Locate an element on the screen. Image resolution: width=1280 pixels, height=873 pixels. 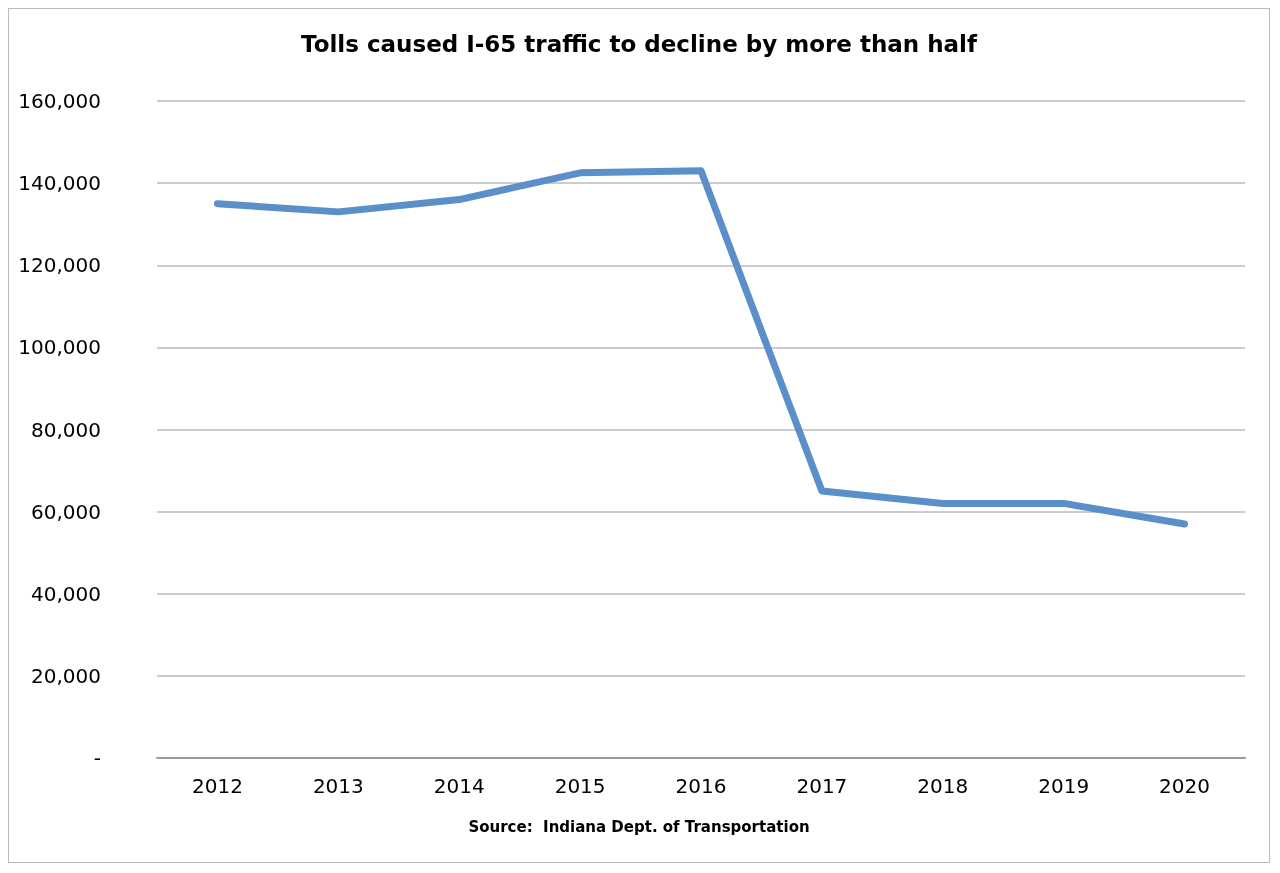
x-tick-label: 2017 is located at coordinates (822, 786).